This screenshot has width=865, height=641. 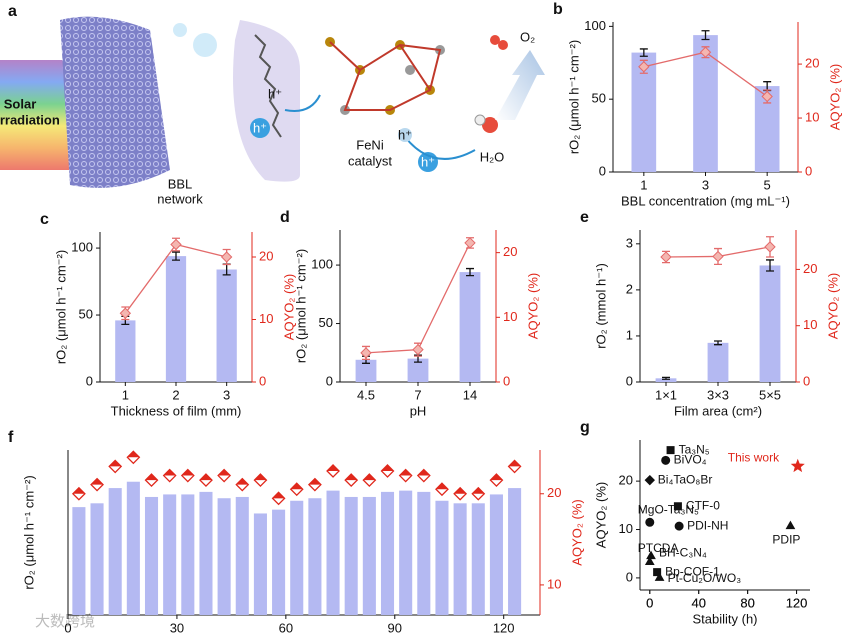 I want to click on x-tick-label: 4.5, so click(x=366, y=394).